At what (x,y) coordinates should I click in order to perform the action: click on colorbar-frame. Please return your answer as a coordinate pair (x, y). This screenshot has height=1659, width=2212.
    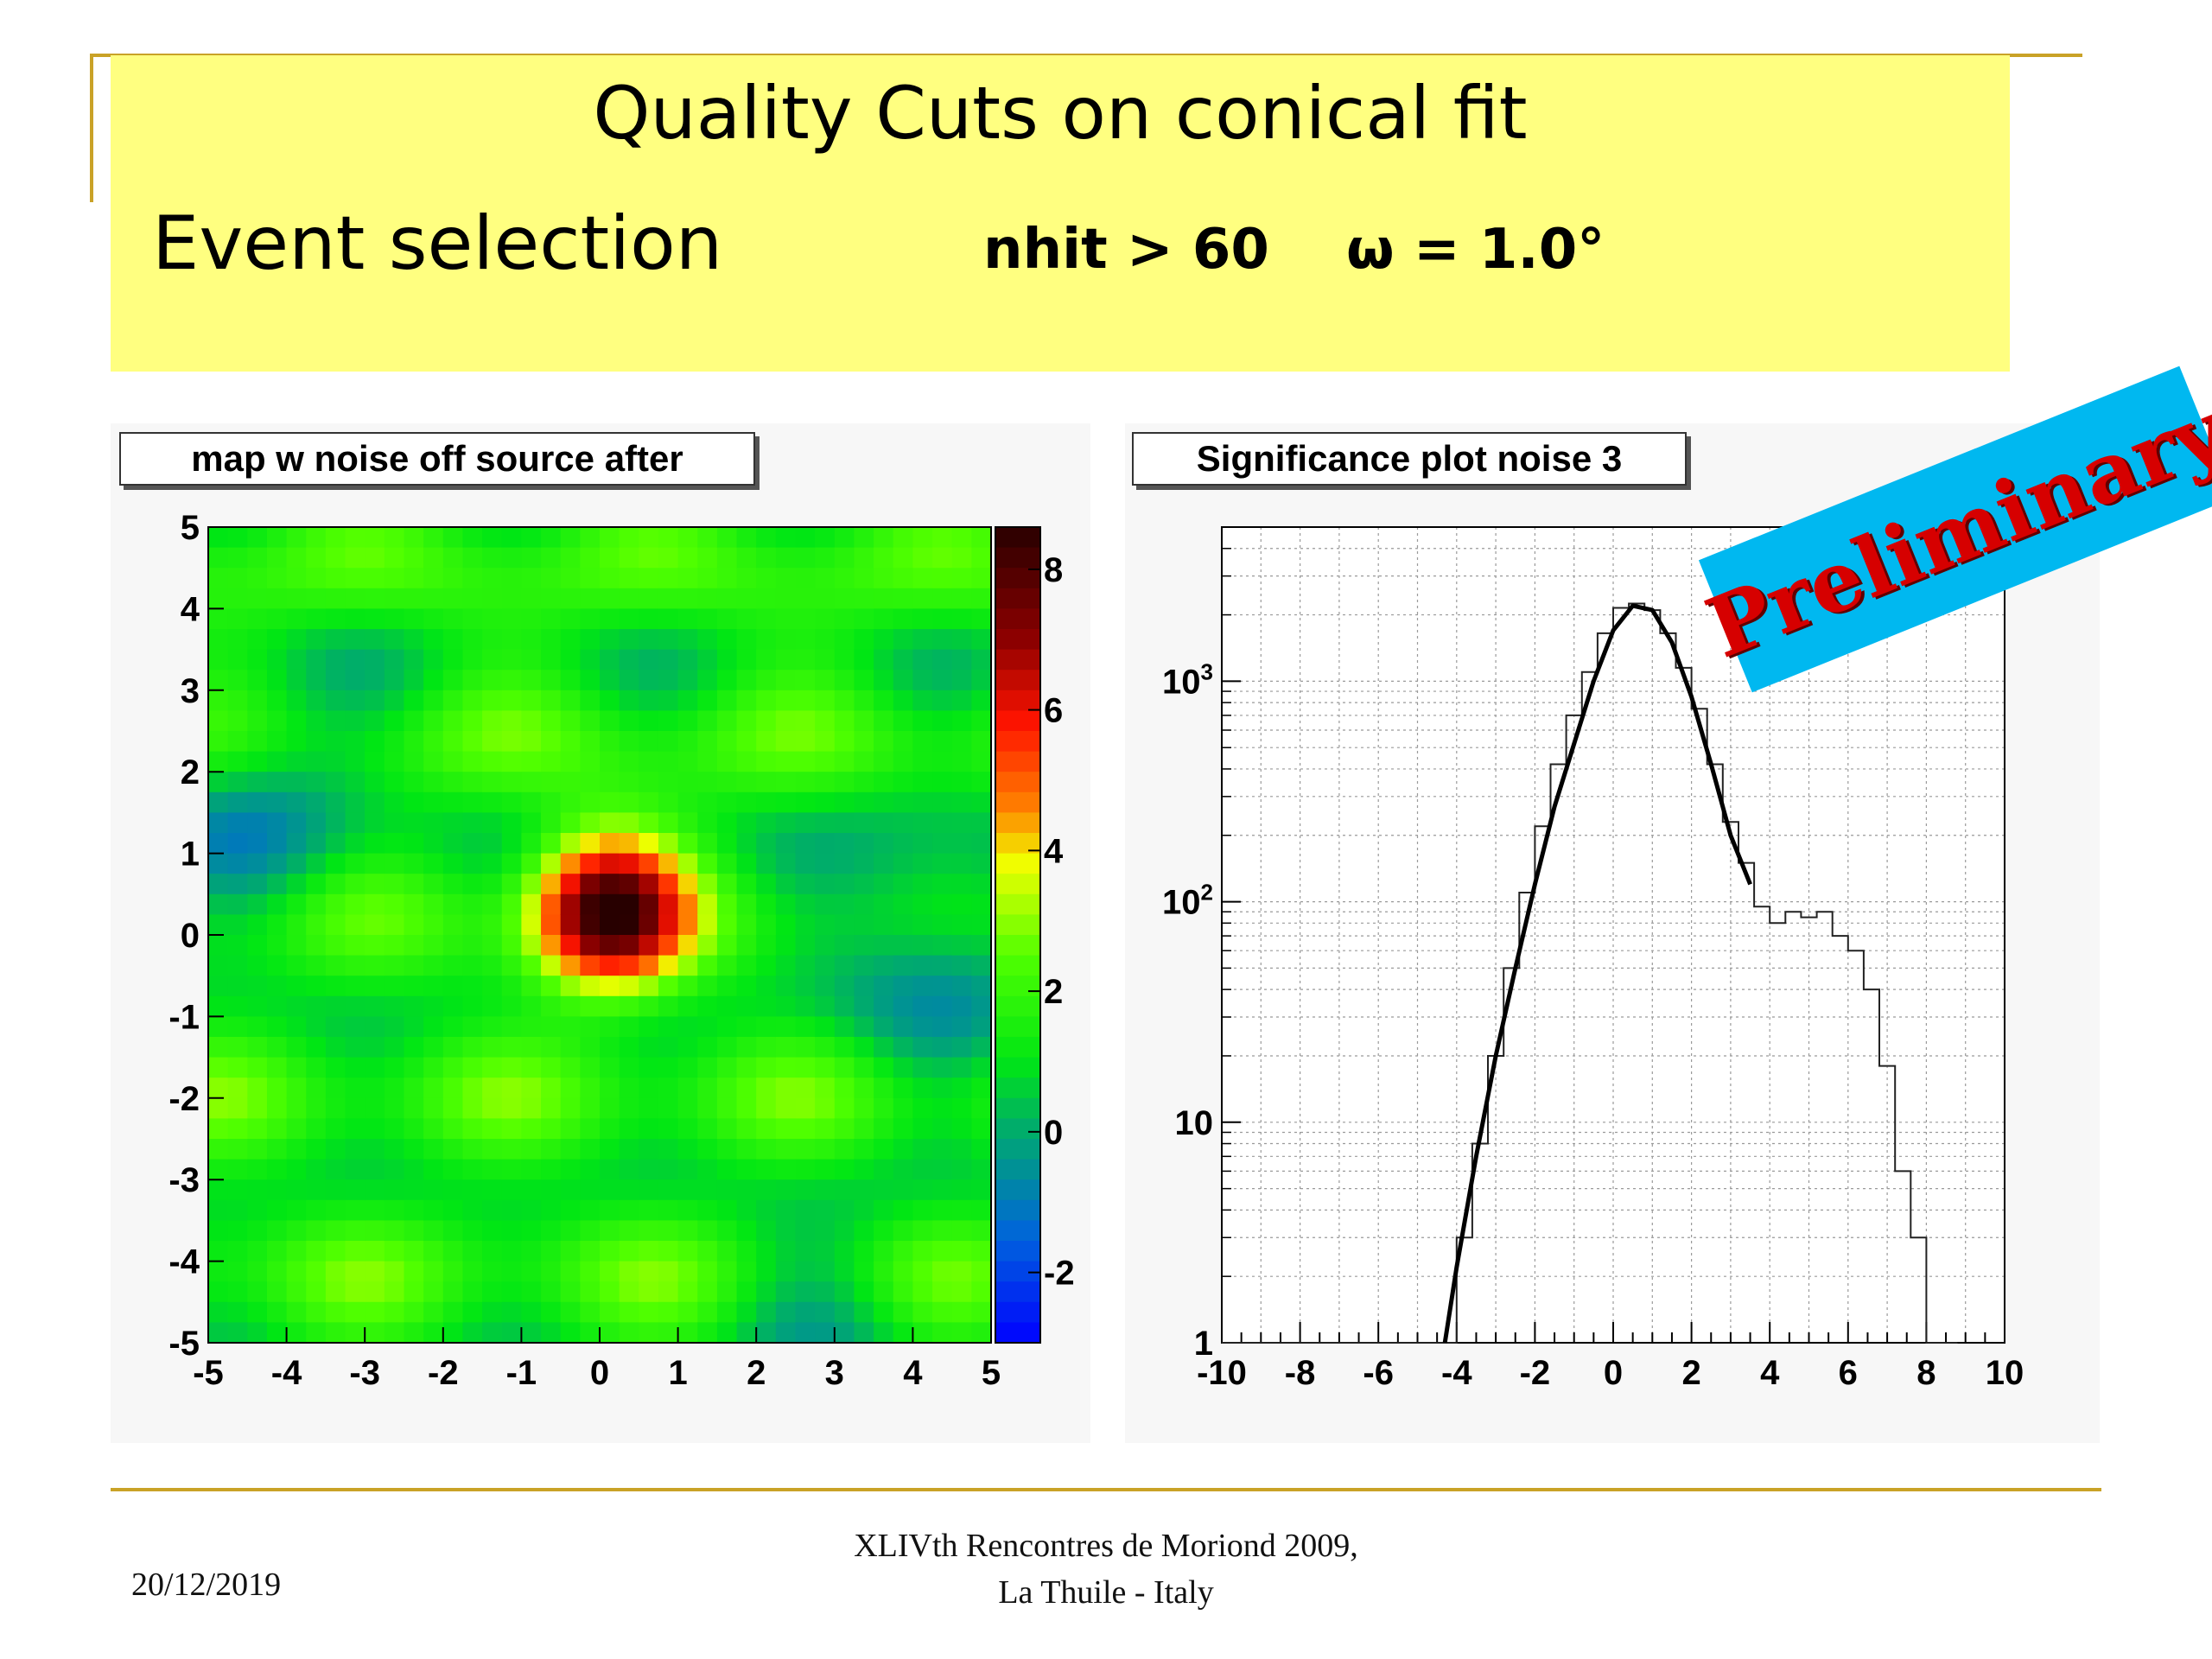
    Looking at the image, I should click on (1018, 935).